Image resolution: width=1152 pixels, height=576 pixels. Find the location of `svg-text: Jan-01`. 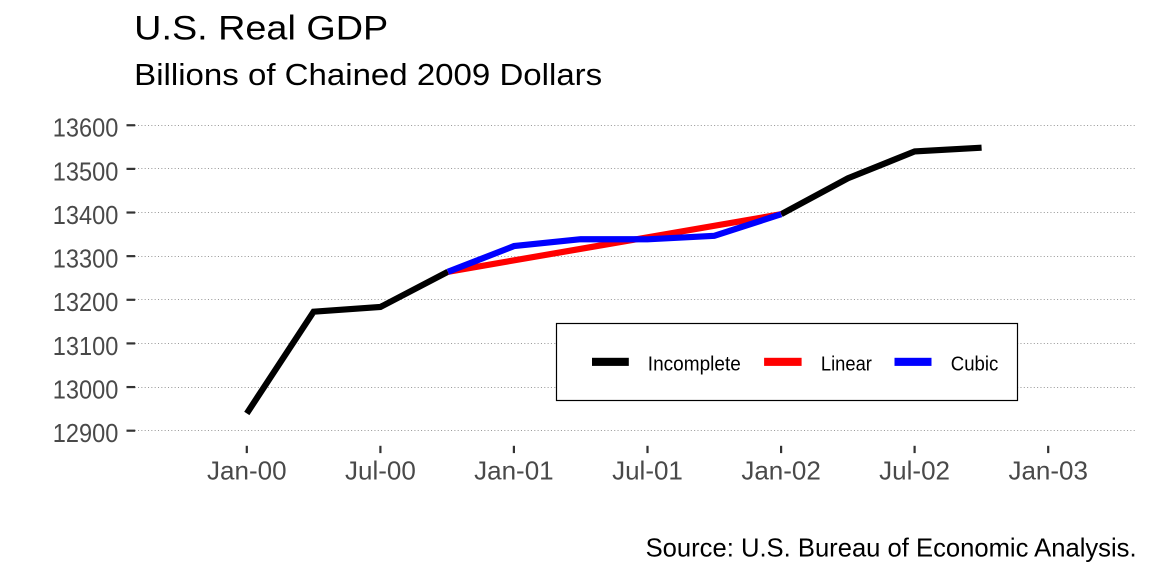

svg-text: Jan-01 is located at coordinates (514, 471).